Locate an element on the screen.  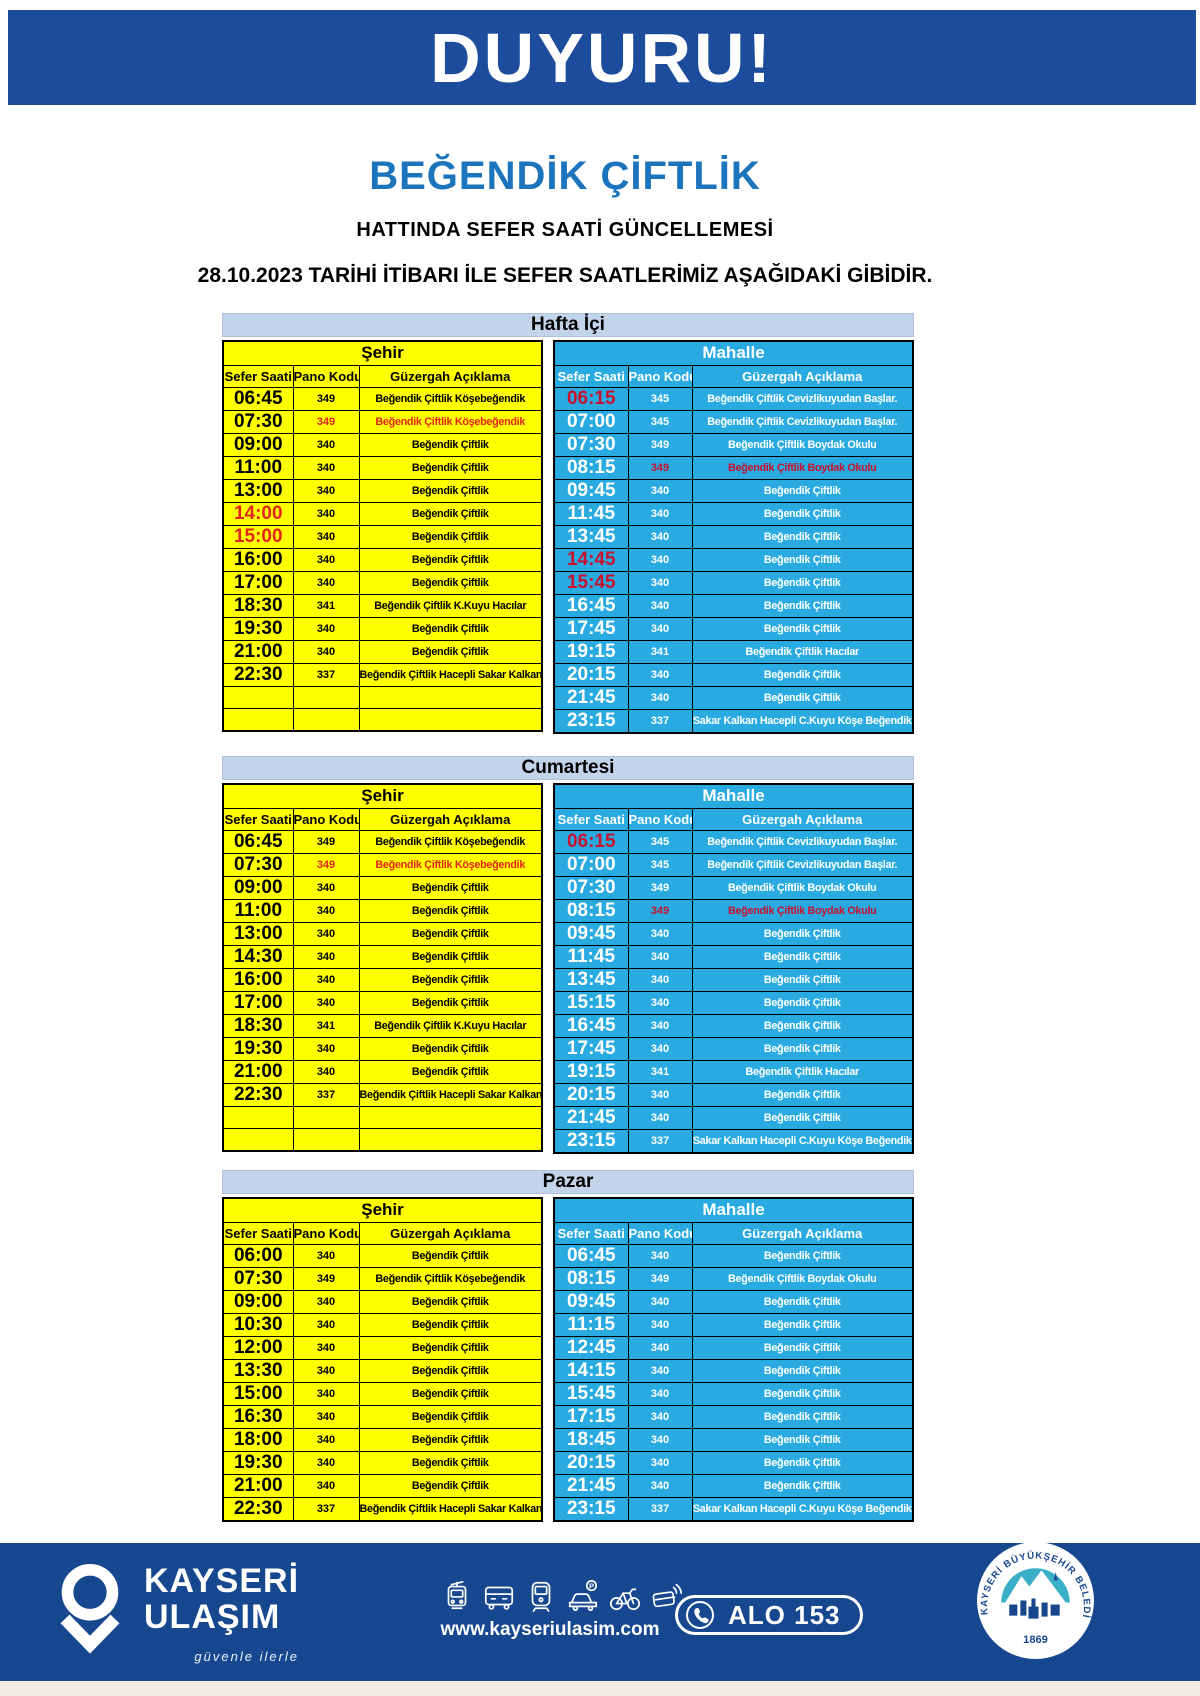
time-cell: 19:30 is located at coordinates (258, 628).